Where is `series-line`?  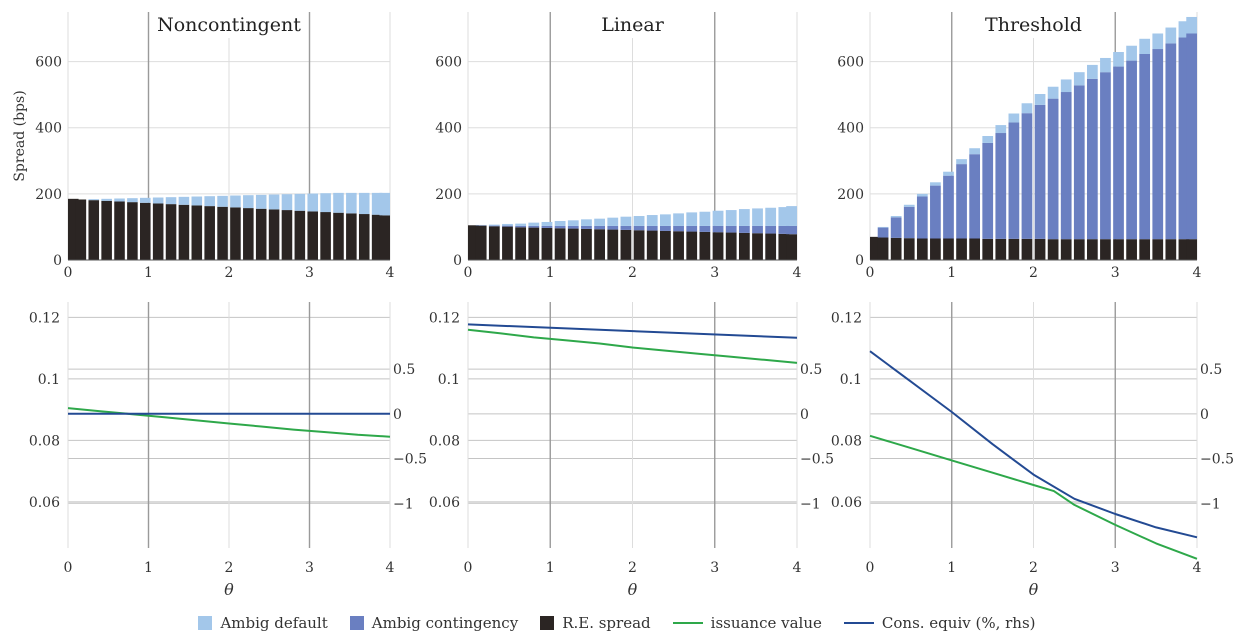
series-line is located at coordinates (632, 331).